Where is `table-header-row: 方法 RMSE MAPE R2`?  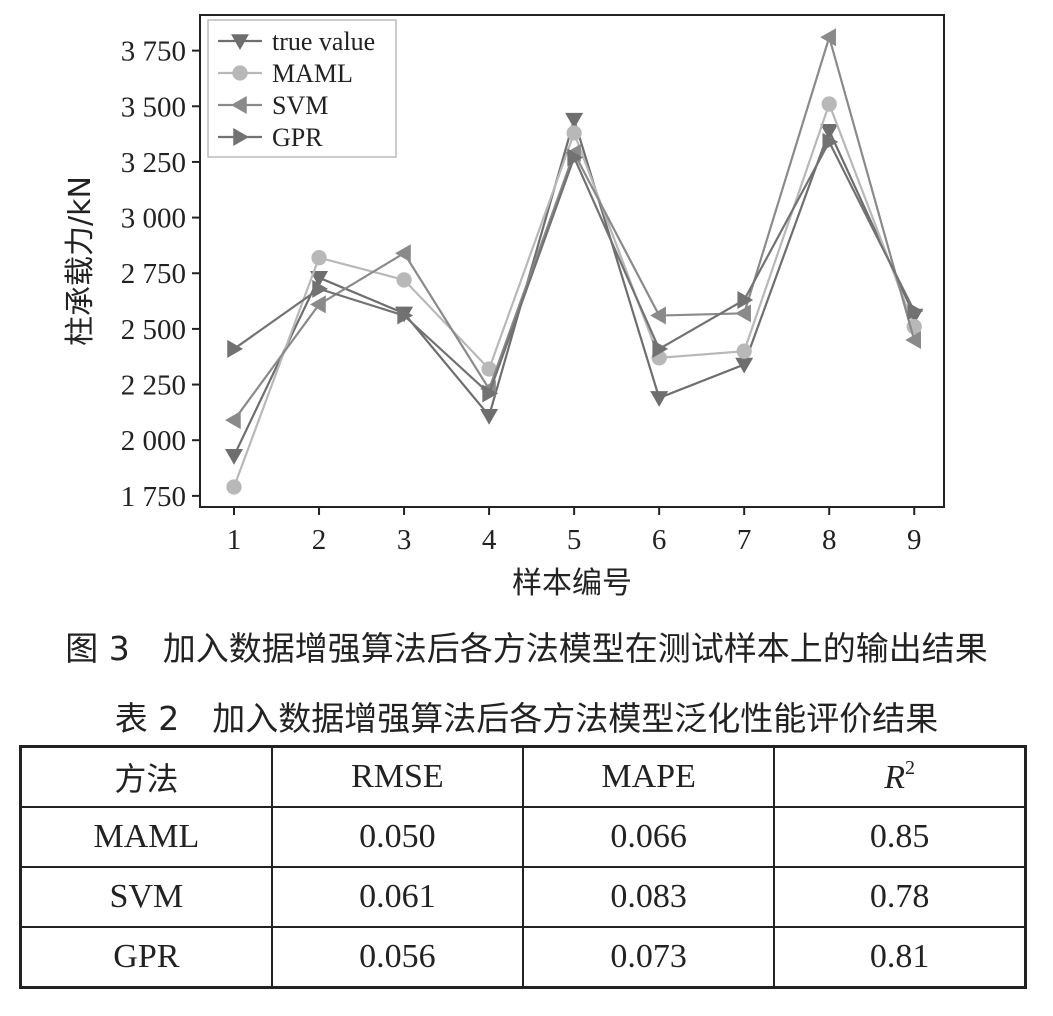
table-header-row: 方法 RMSE MAPE R2 is located at coordinates (523, 776).